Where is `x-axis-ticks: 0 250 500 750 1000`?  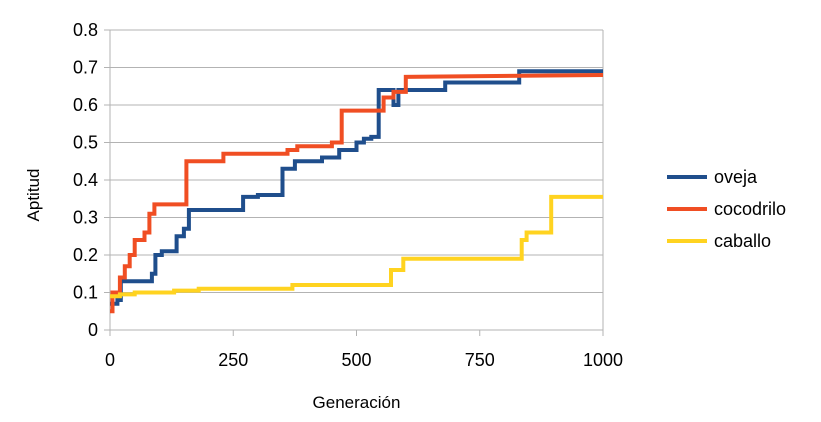 x-axis-ticks: 0 250 500 750 1000 is located at coordinates (364, 360).